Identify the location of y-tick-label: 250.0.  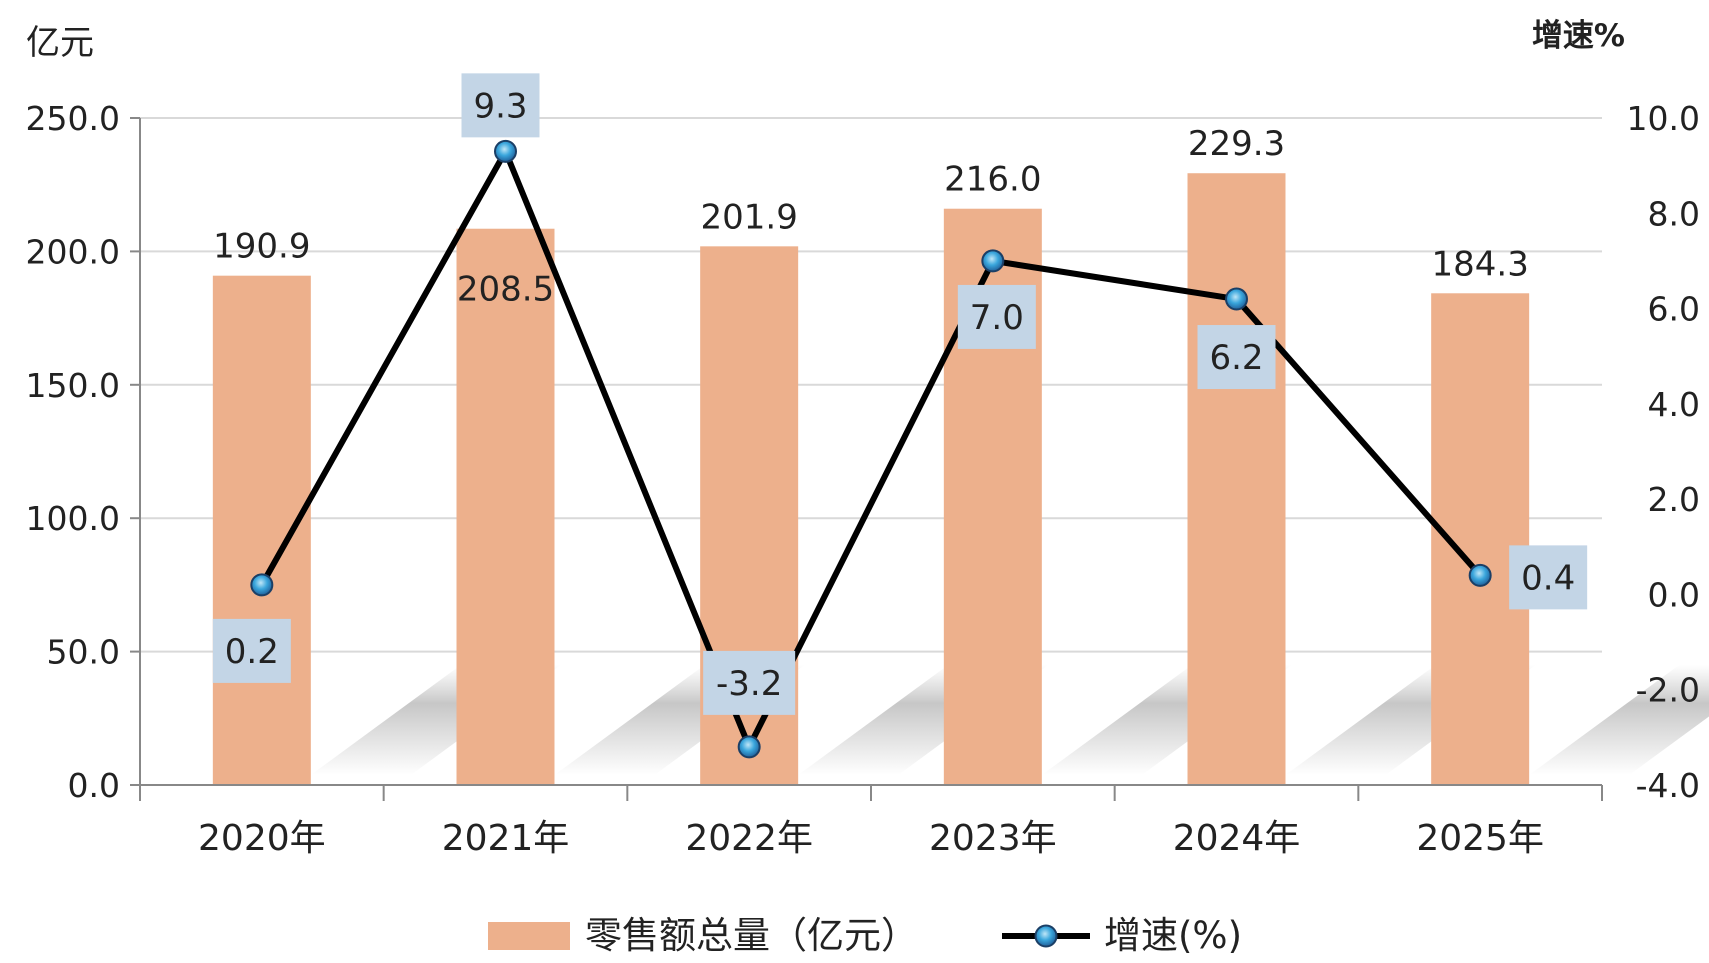
(73, 118).